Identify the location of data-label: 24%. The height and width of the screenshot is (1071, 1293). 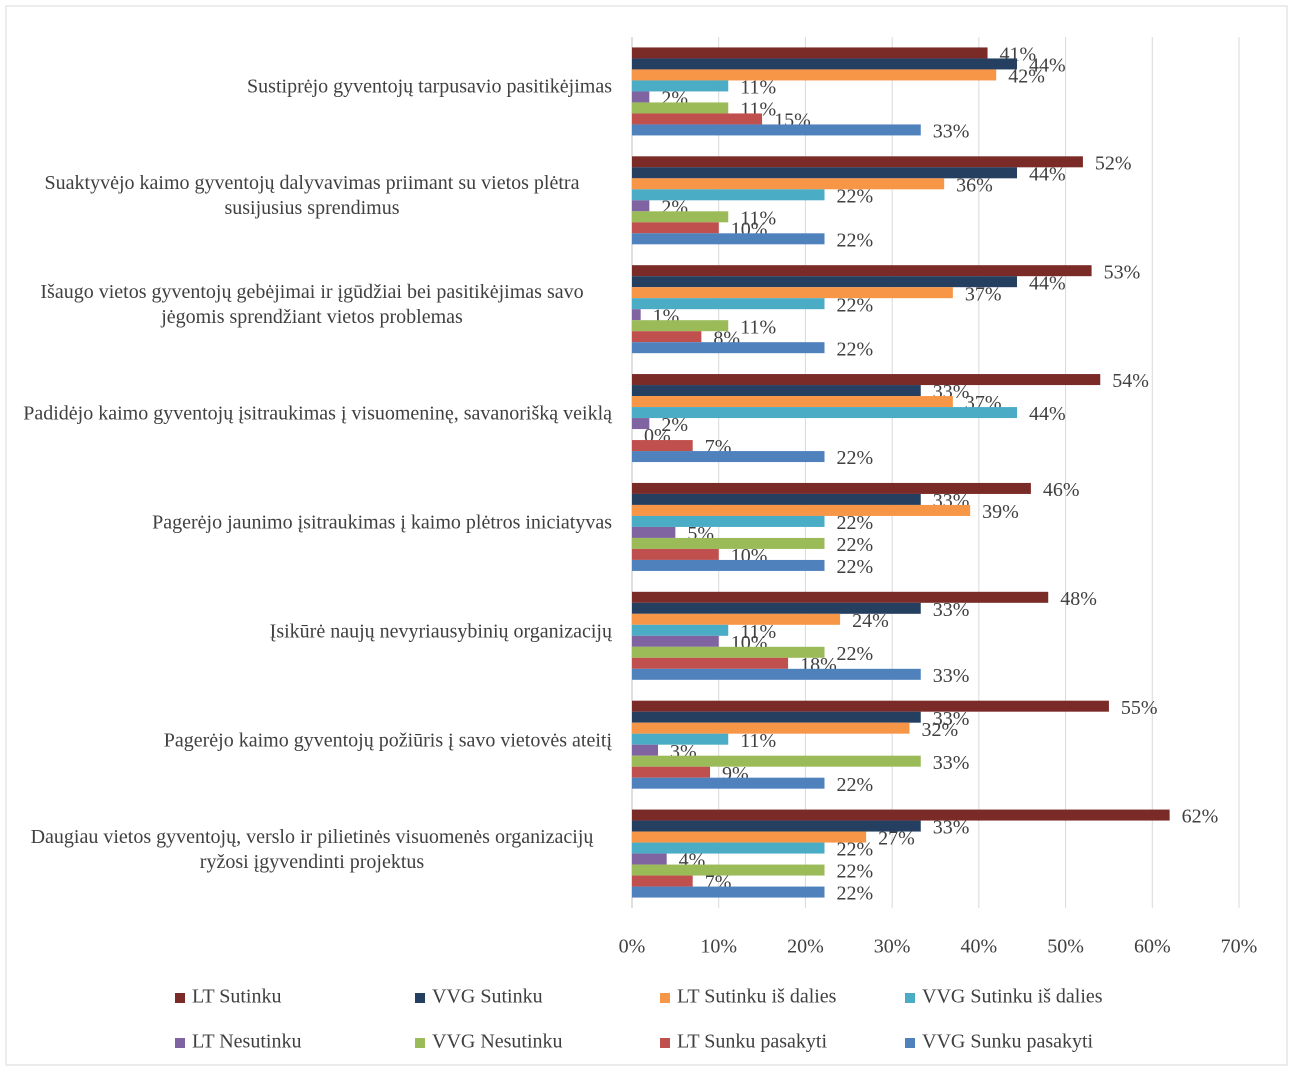
(870, 621).